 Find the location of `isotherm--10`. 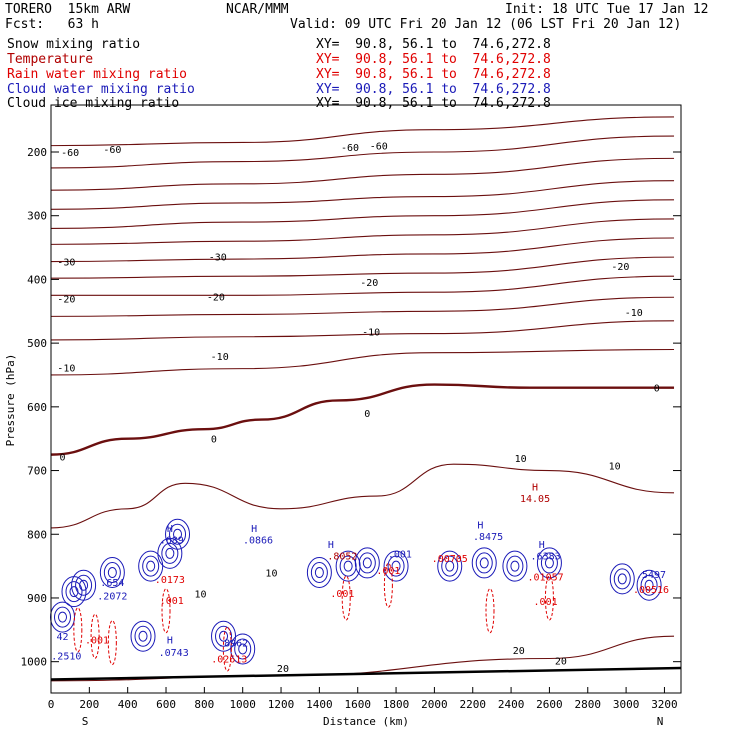

isotherm--10 is located at coordinates (362, 330).